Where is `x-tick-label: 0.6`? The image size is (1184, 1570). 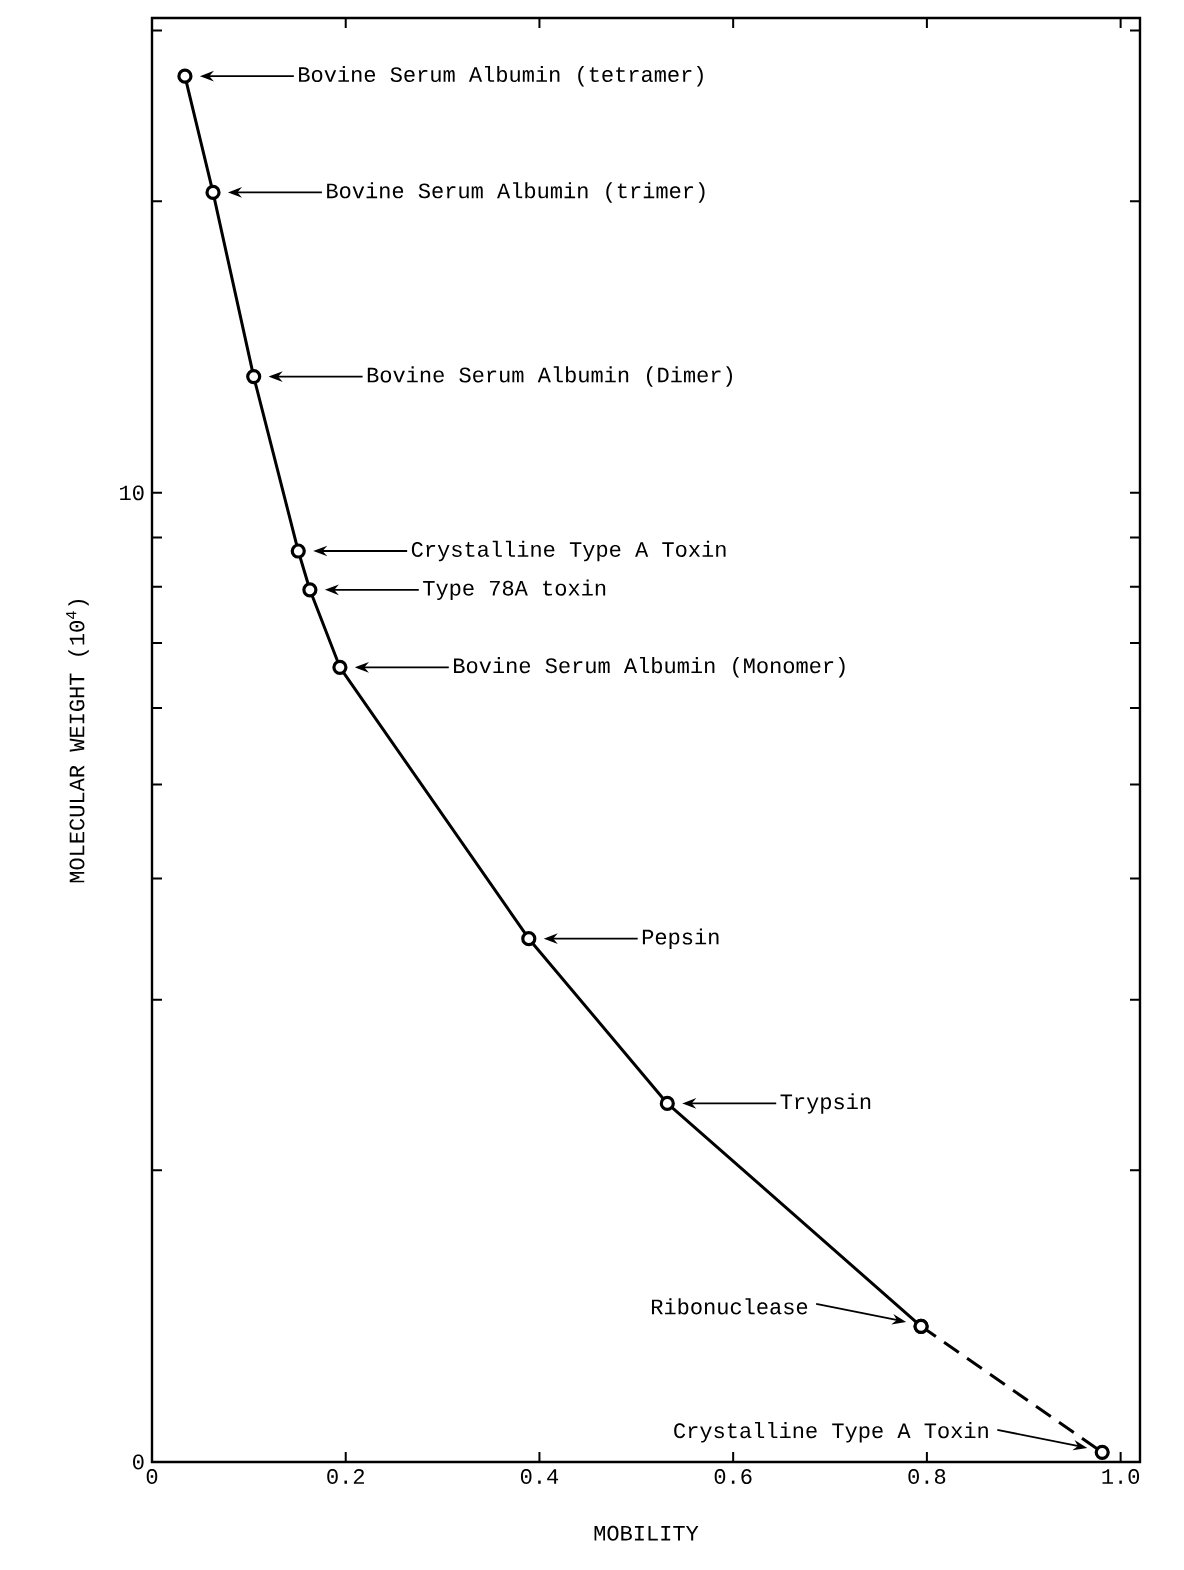
x-tick-label: 0.6 is located at coordinates (733, 1476).